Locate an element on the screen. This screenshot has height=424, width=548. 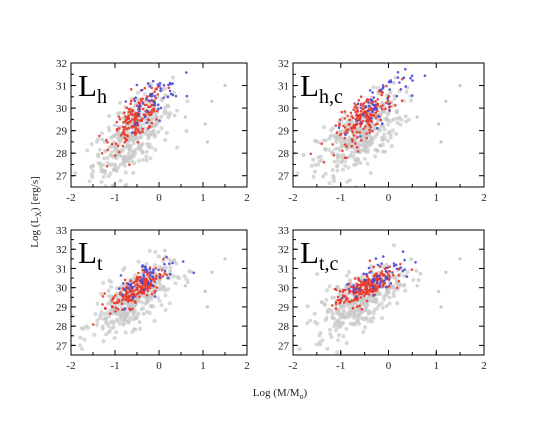
x-tick-label: -1 is located at coordinates (340, 366).